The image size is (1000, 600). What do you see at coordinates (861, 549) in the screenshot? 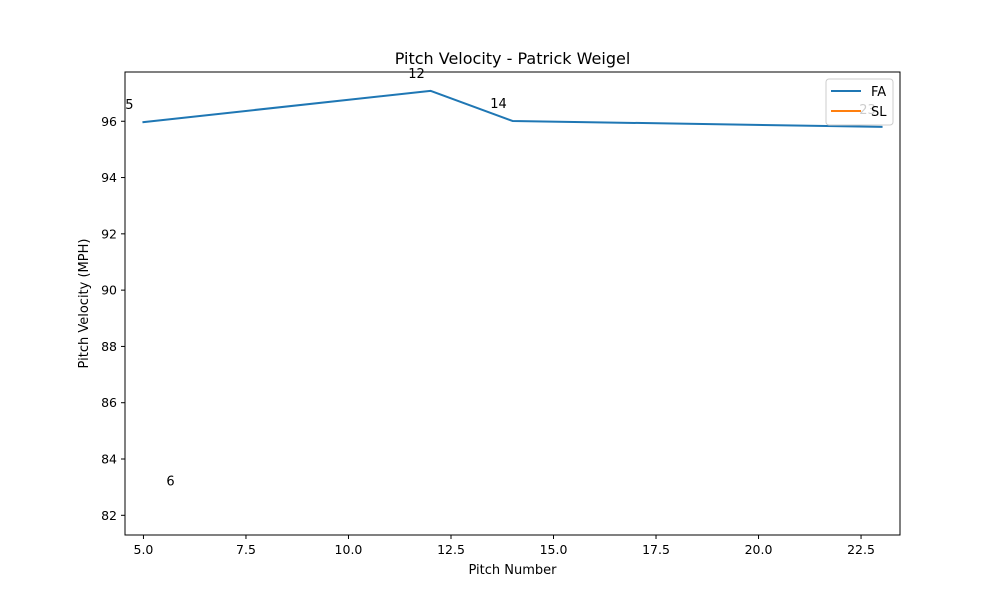
I see `x-tick-label: 22.5` at bounding box center [861, 549].